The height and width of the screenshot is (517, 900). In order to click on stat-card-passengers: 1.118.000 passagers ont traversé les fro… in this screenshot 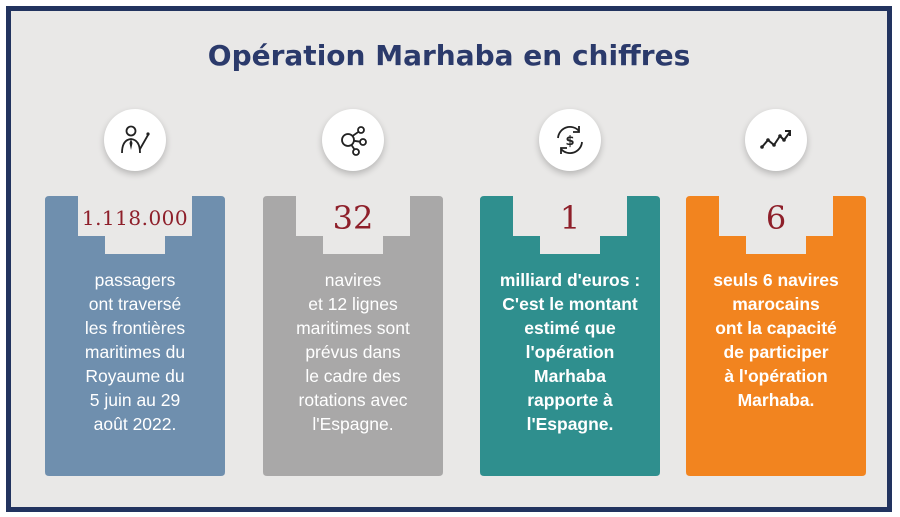, I will do `click(135, 336)`.